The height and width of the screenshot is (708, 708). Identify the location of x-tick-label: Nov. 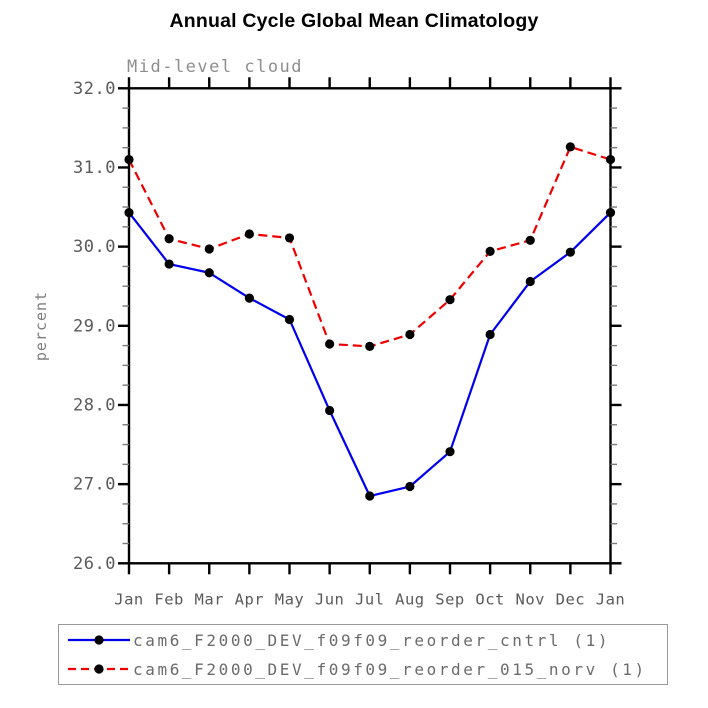
(531, 599).